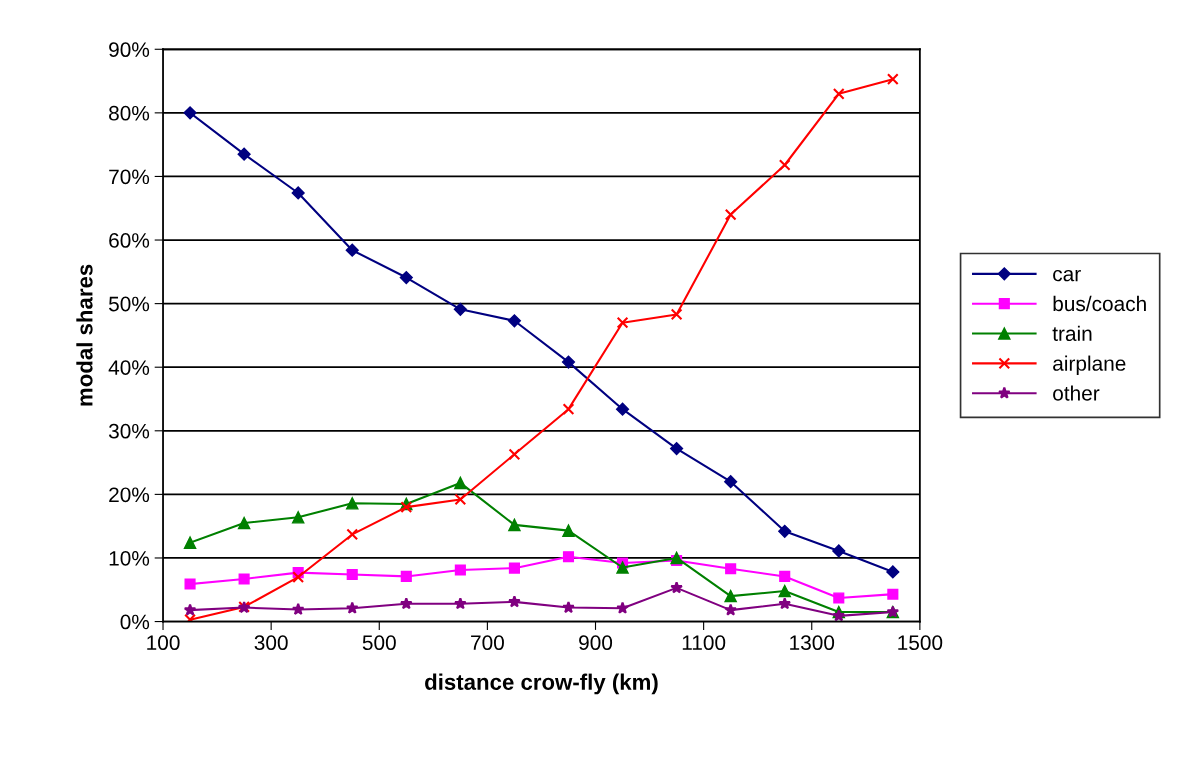 This screenshot has height=758, width=1190. I want to click on legend-label: other, so click(1076, 393).